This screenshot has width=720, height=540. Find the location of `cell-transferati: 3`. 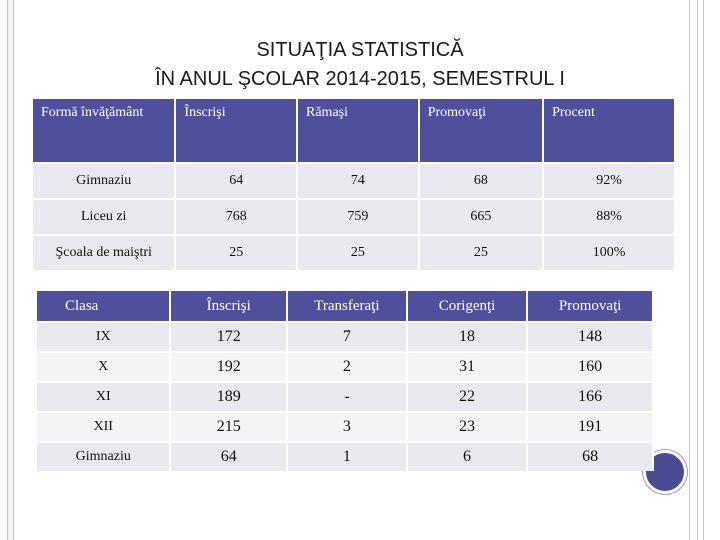

cell-transferati: 3 is located at coordinates (347, 426).